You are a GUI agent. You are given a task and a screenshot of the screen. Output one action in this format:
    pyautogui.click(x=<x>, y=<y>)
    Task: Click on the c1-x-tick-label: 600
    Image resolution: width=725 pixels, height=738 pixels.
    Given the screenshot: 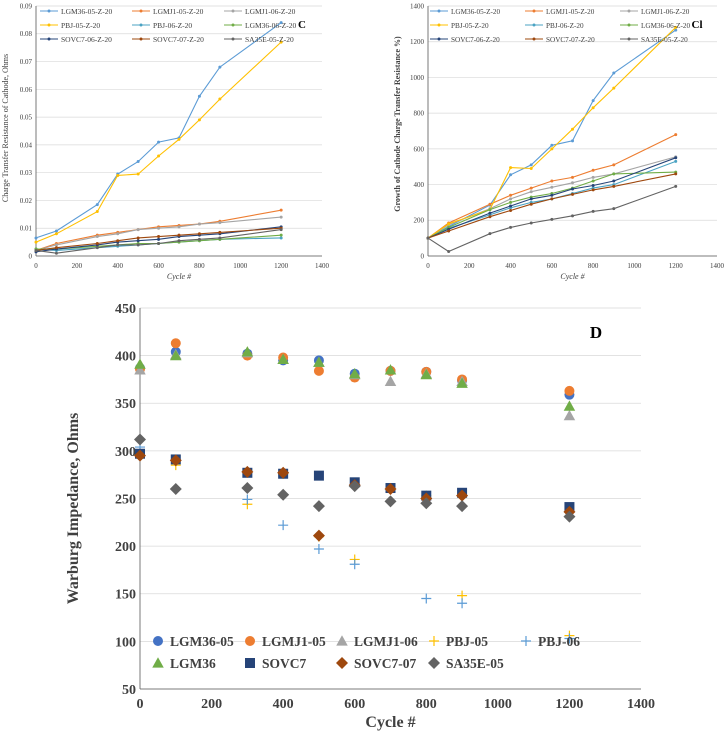 What is the action you would take?
    pyautogui.click(x=552, y=266)
    